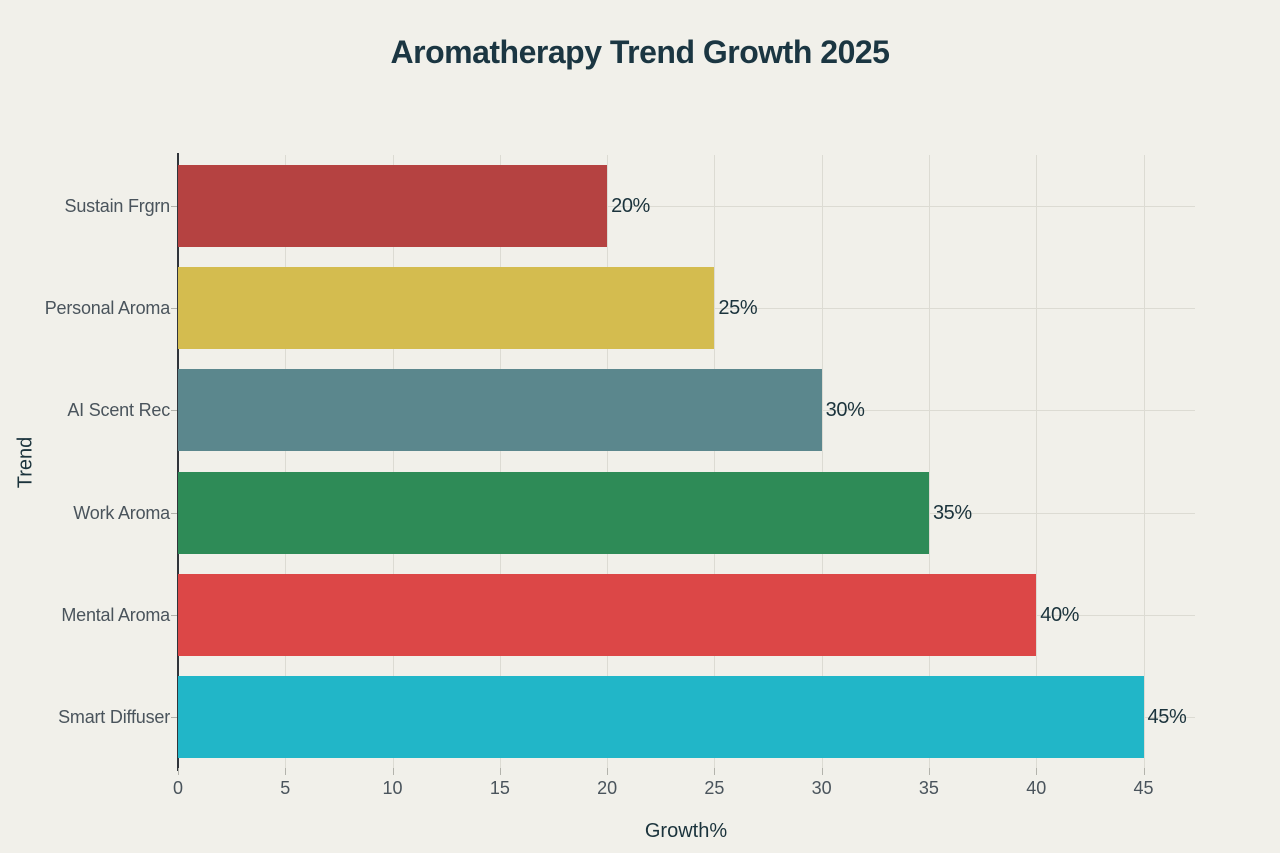 This screenshot has width=1280, height=853. What do you see at coordinates (928, 788) in the screenshot?
I see `x-tick-label-35: 35` at bounding box center [928, 788].